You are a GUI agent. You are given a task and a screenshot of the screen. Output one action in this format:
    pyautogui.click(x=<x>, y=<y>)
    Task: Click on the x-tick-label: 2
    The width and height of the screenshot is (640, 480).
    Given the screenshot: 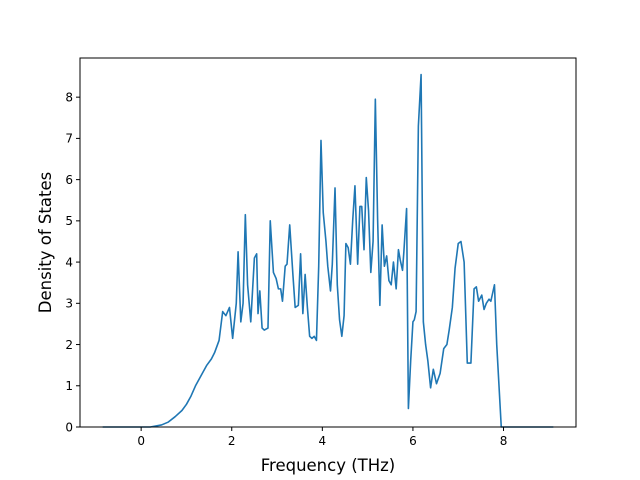 What is the action you would take?
    pyautogui.click(x=232, y=441)
    